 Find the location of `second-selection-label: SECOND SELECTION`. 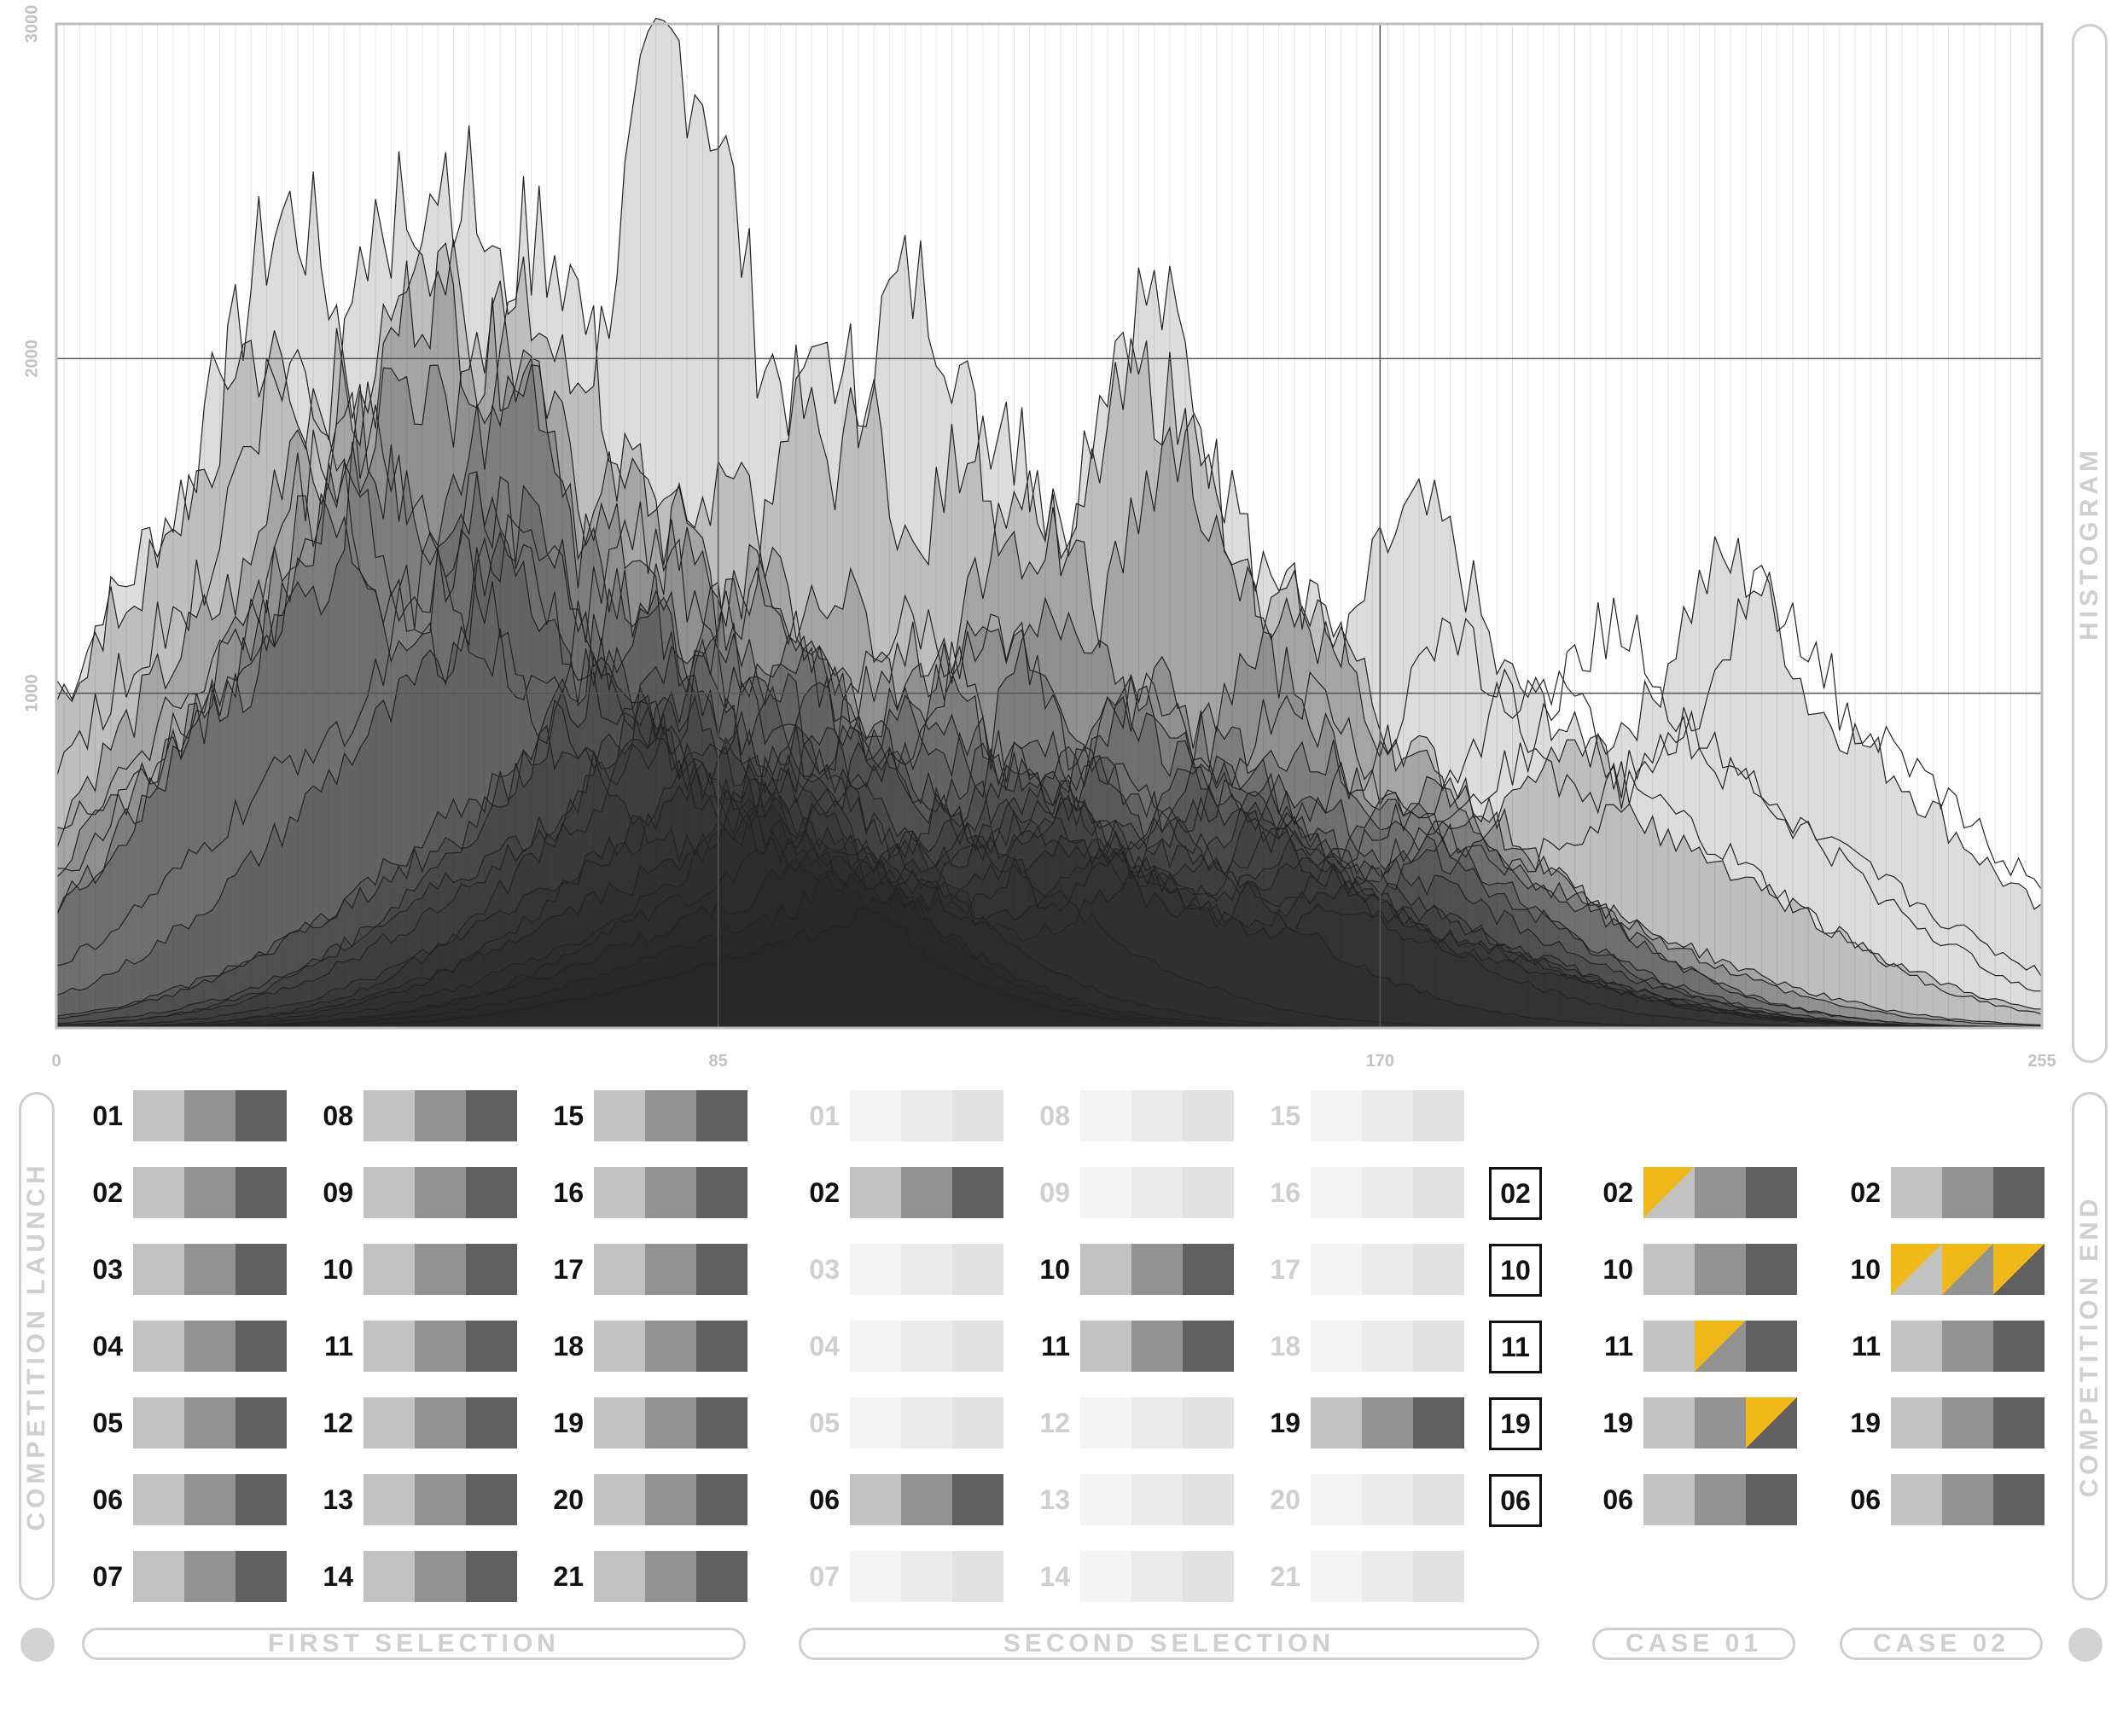

second-selection-label: SECOND SELECTION is located at coordinates (1169, 1643).